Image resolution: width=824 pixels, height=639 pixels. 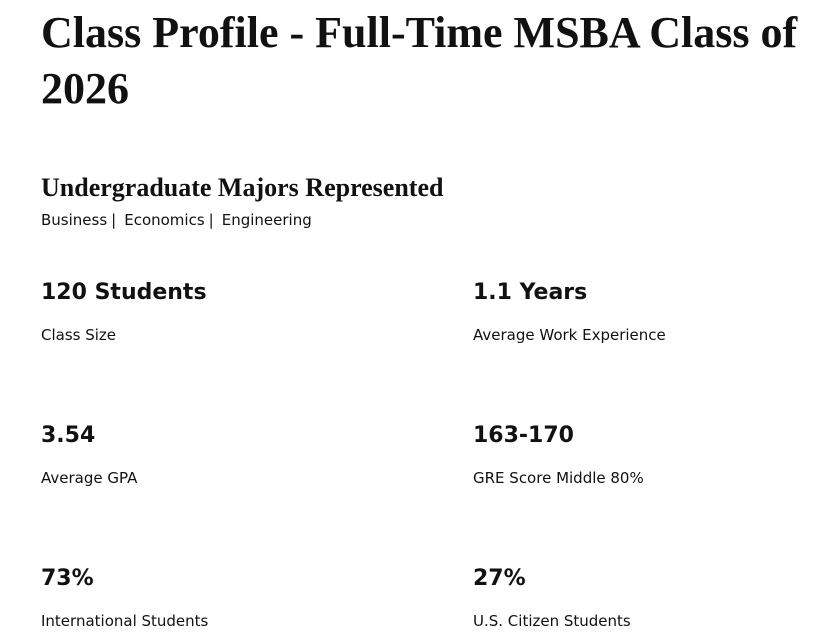 I want to click on stat-card: 1.1 Years Average Work Experience, so click(x=648, y=311).